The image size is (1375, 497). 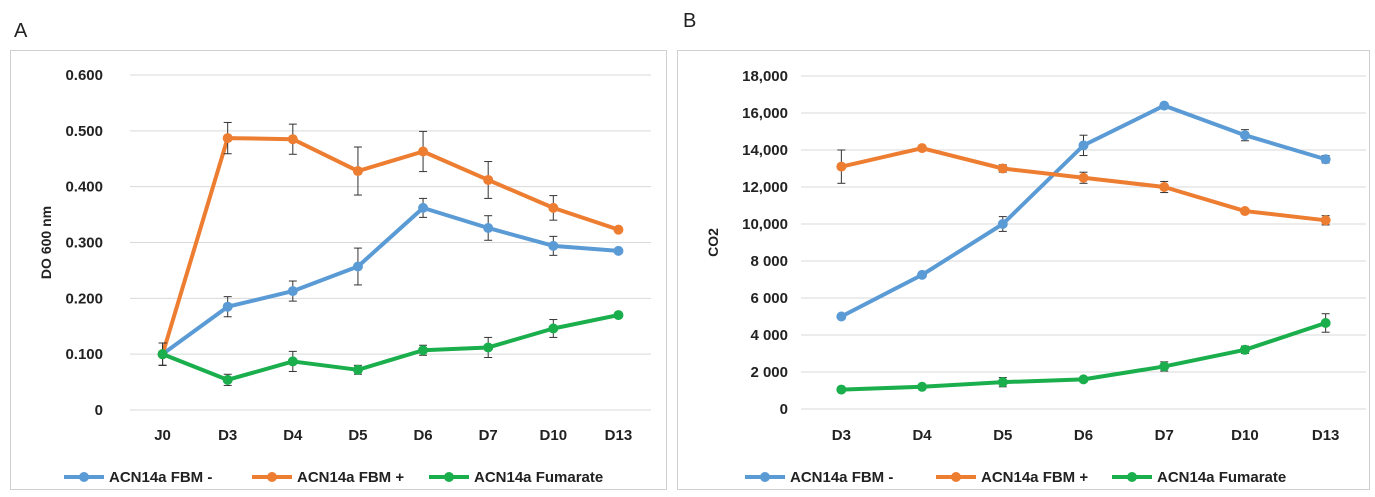 I want to click on y-tick-label: 2 000, so click(x=769, y=372).